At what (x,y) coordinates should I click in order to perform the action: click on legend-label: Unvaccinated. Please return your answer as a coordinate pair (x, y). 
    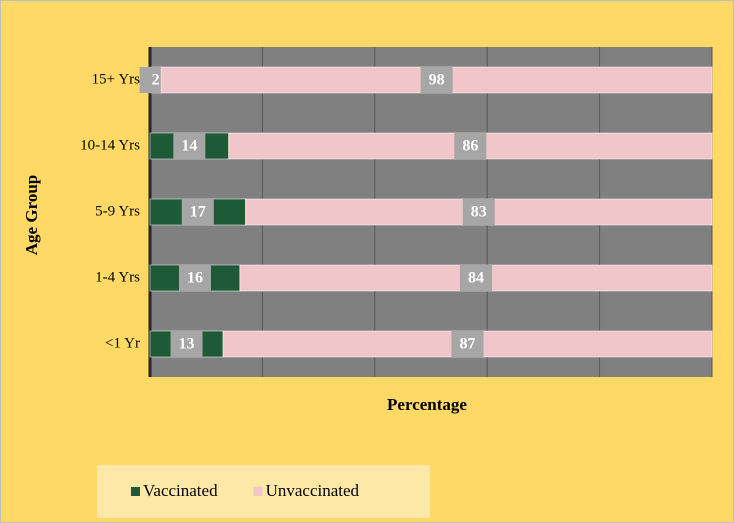
    Looking at the image, I should click on (313, 490).